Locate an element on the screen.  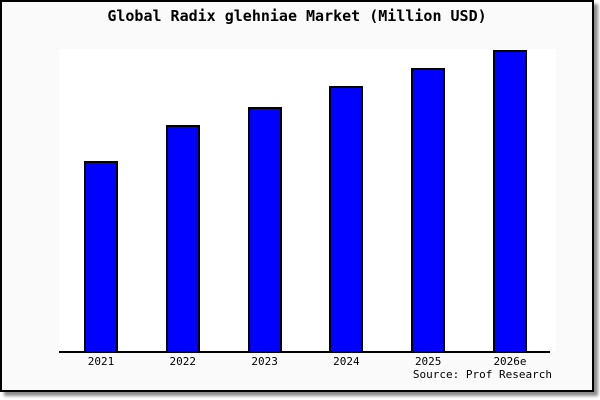
x-tick-label-2023: 2023 is located at coordinates (264, 361).